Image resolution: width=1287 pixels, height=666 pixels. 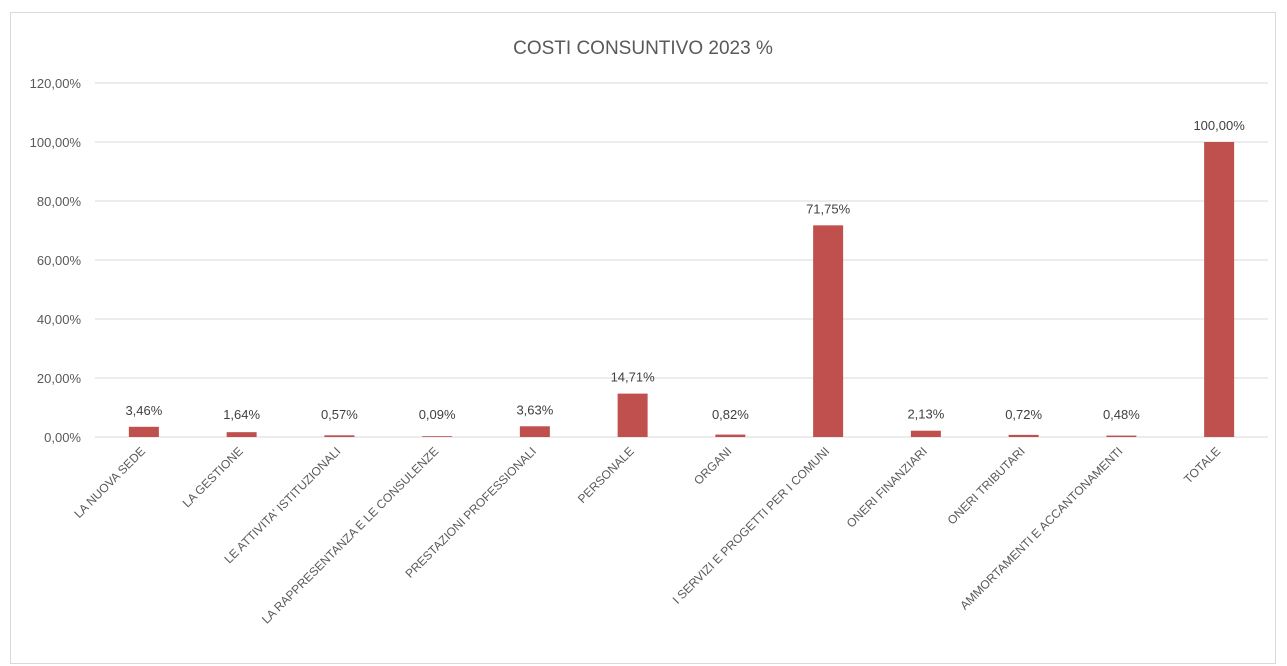 I want to click on category-label: LA GESTIONE, so click(x=213, y=477).